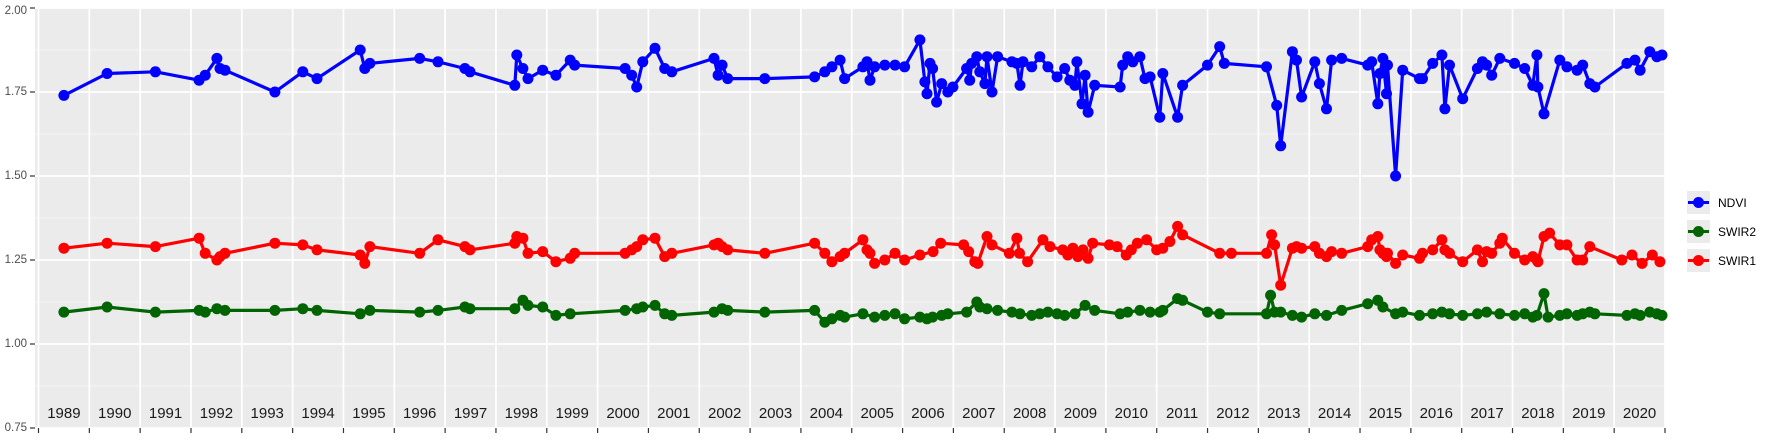  I want to click on svg-text: 1.00, so click(16, 344).